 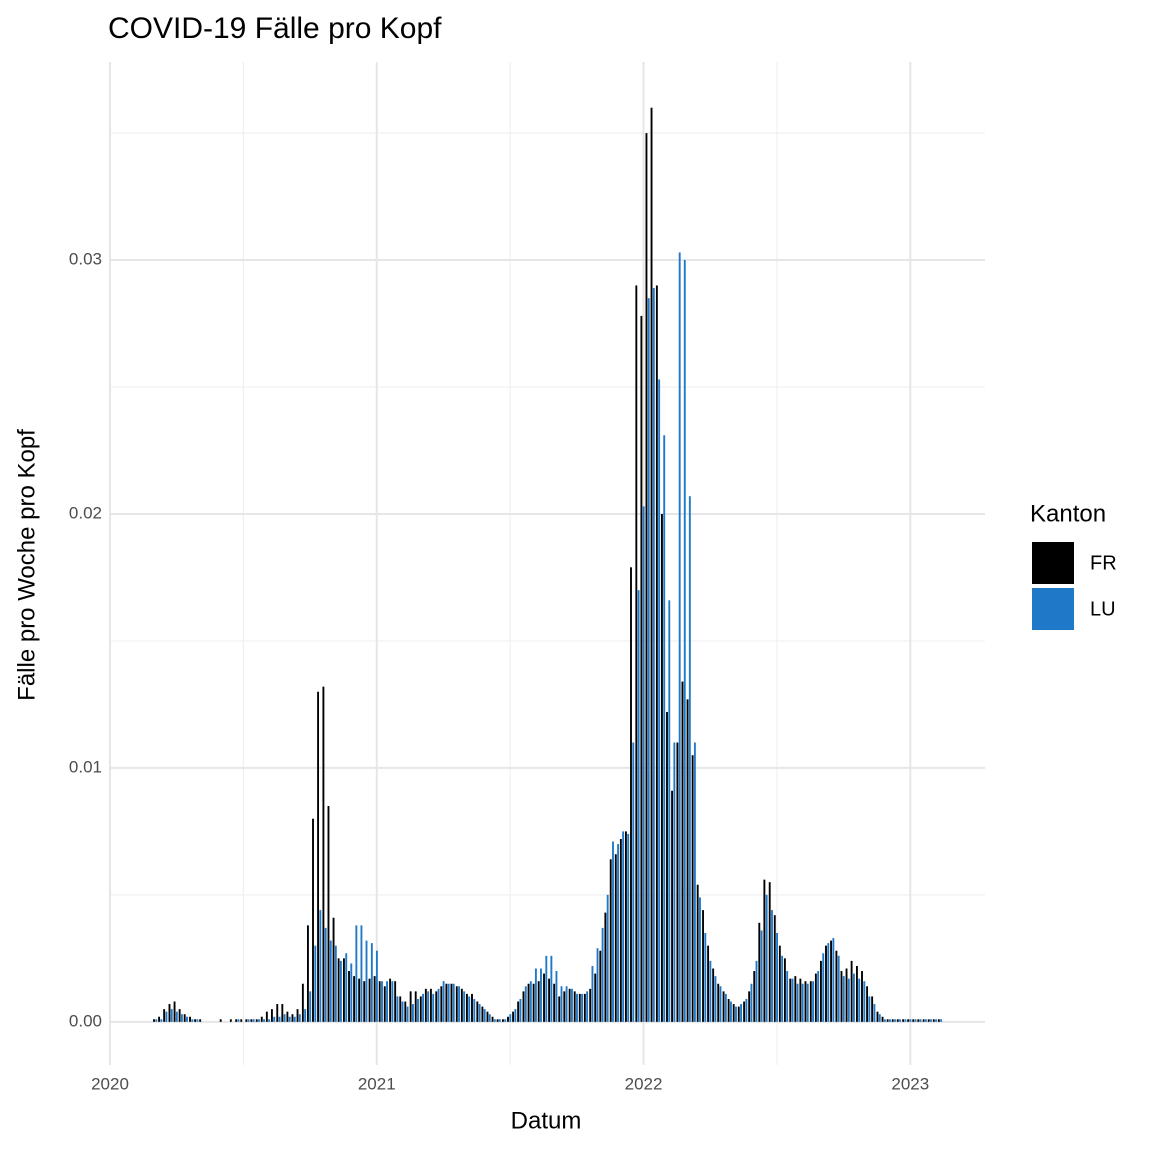 I want to click on x-tick-label: 2021, so click(x=377, y=1083).